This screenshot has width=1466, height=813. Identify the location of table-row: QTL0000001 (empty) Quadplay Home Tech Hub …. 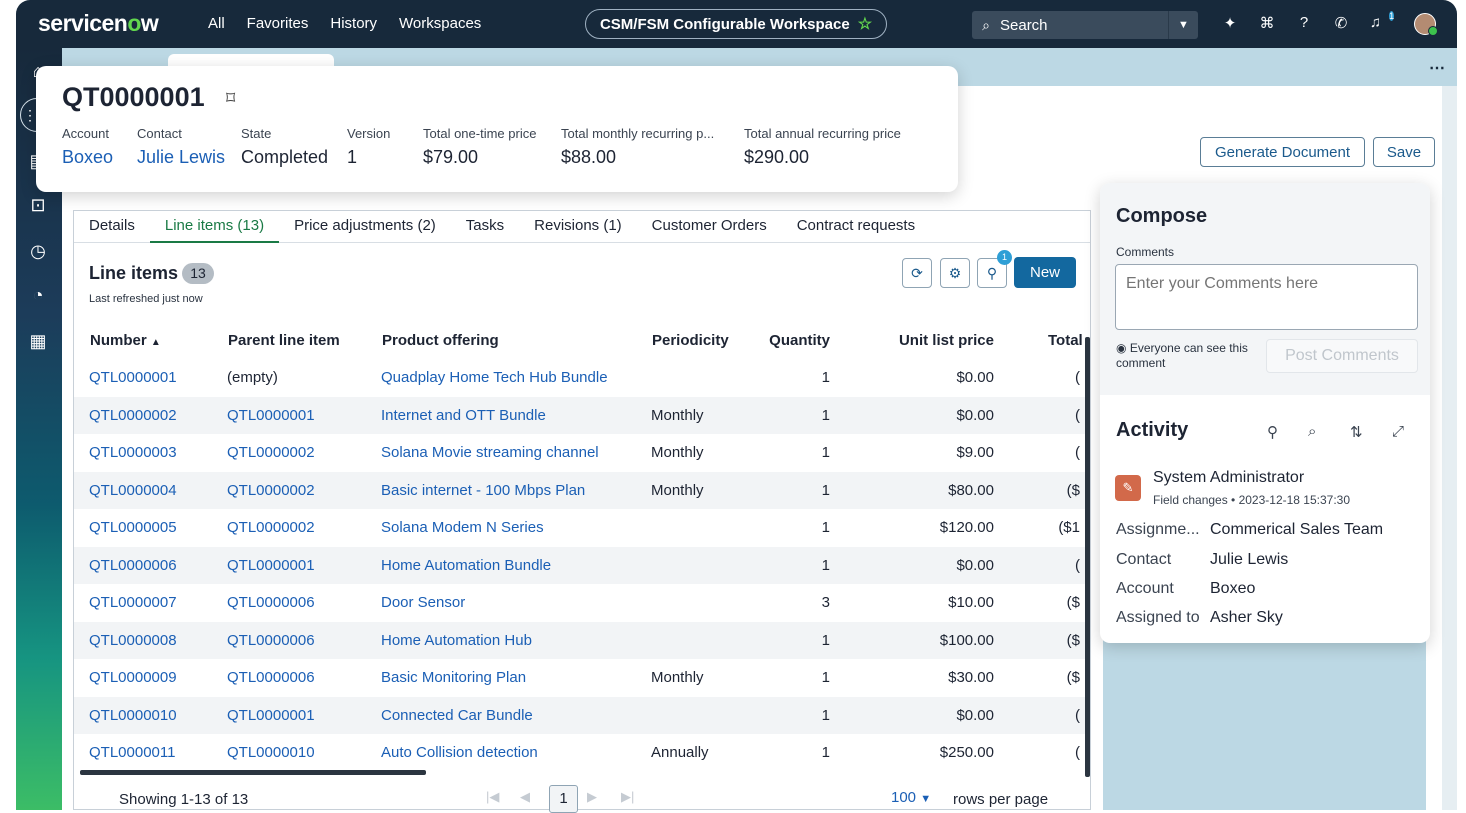
(580, 378).